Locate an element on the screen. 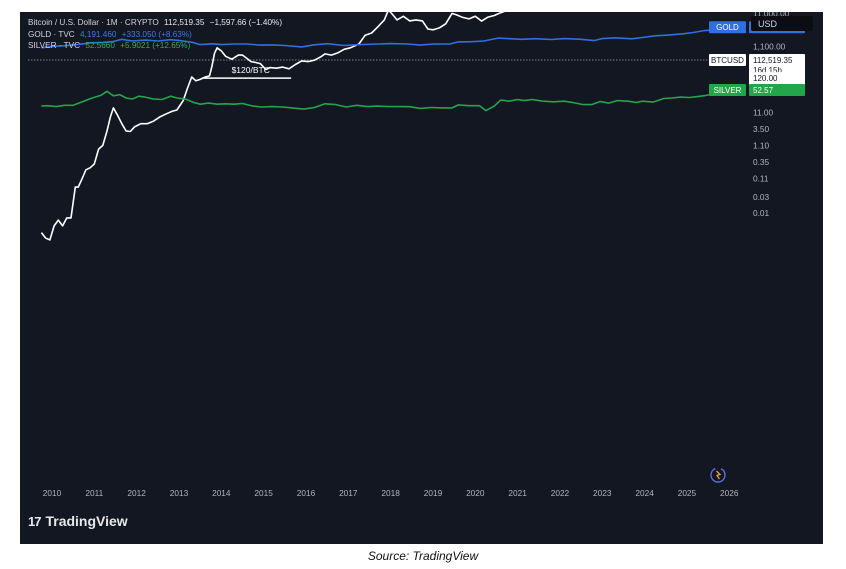  price-label-name: GOLD is located at coordinates (727, 27).